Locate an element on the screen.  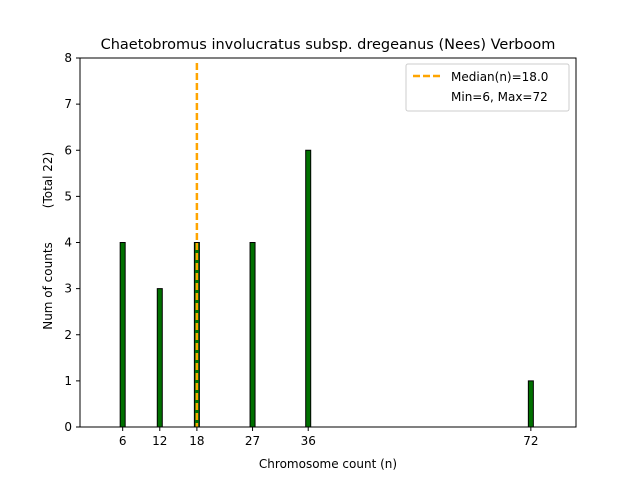
y-tick-label: 0 is located at coordinates (68, 427).